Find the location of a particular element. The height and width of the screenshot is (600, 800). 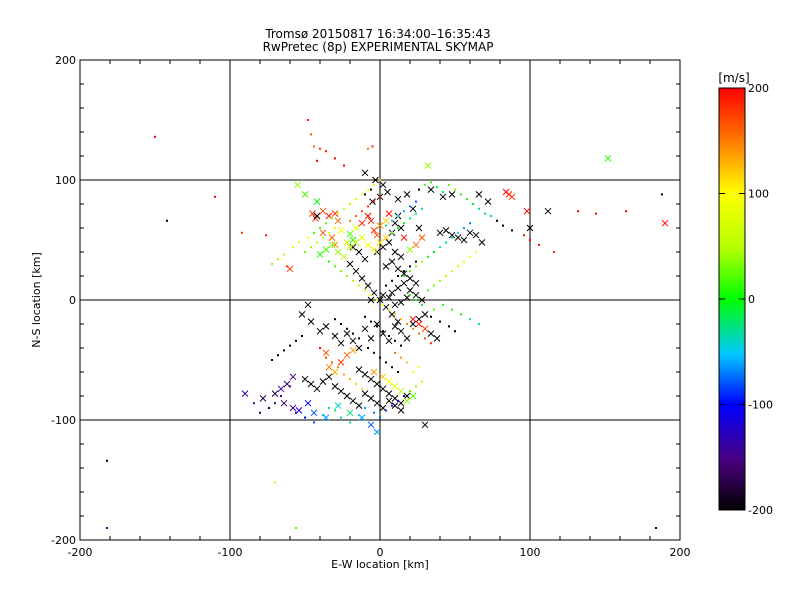

x-tick-label: -200 is located at coordinates (80, 552).